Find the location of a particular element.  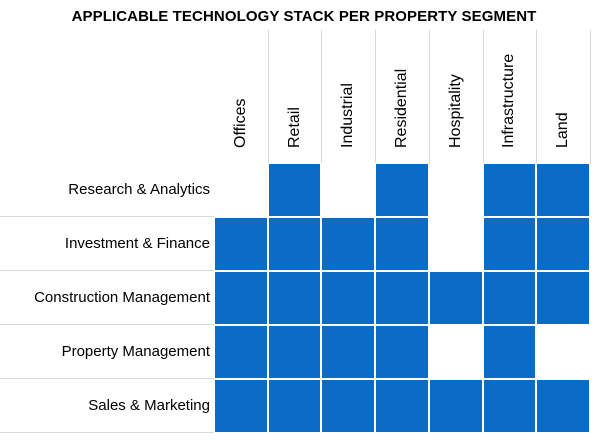

column-header: Land is located at coordinates (562, 130).